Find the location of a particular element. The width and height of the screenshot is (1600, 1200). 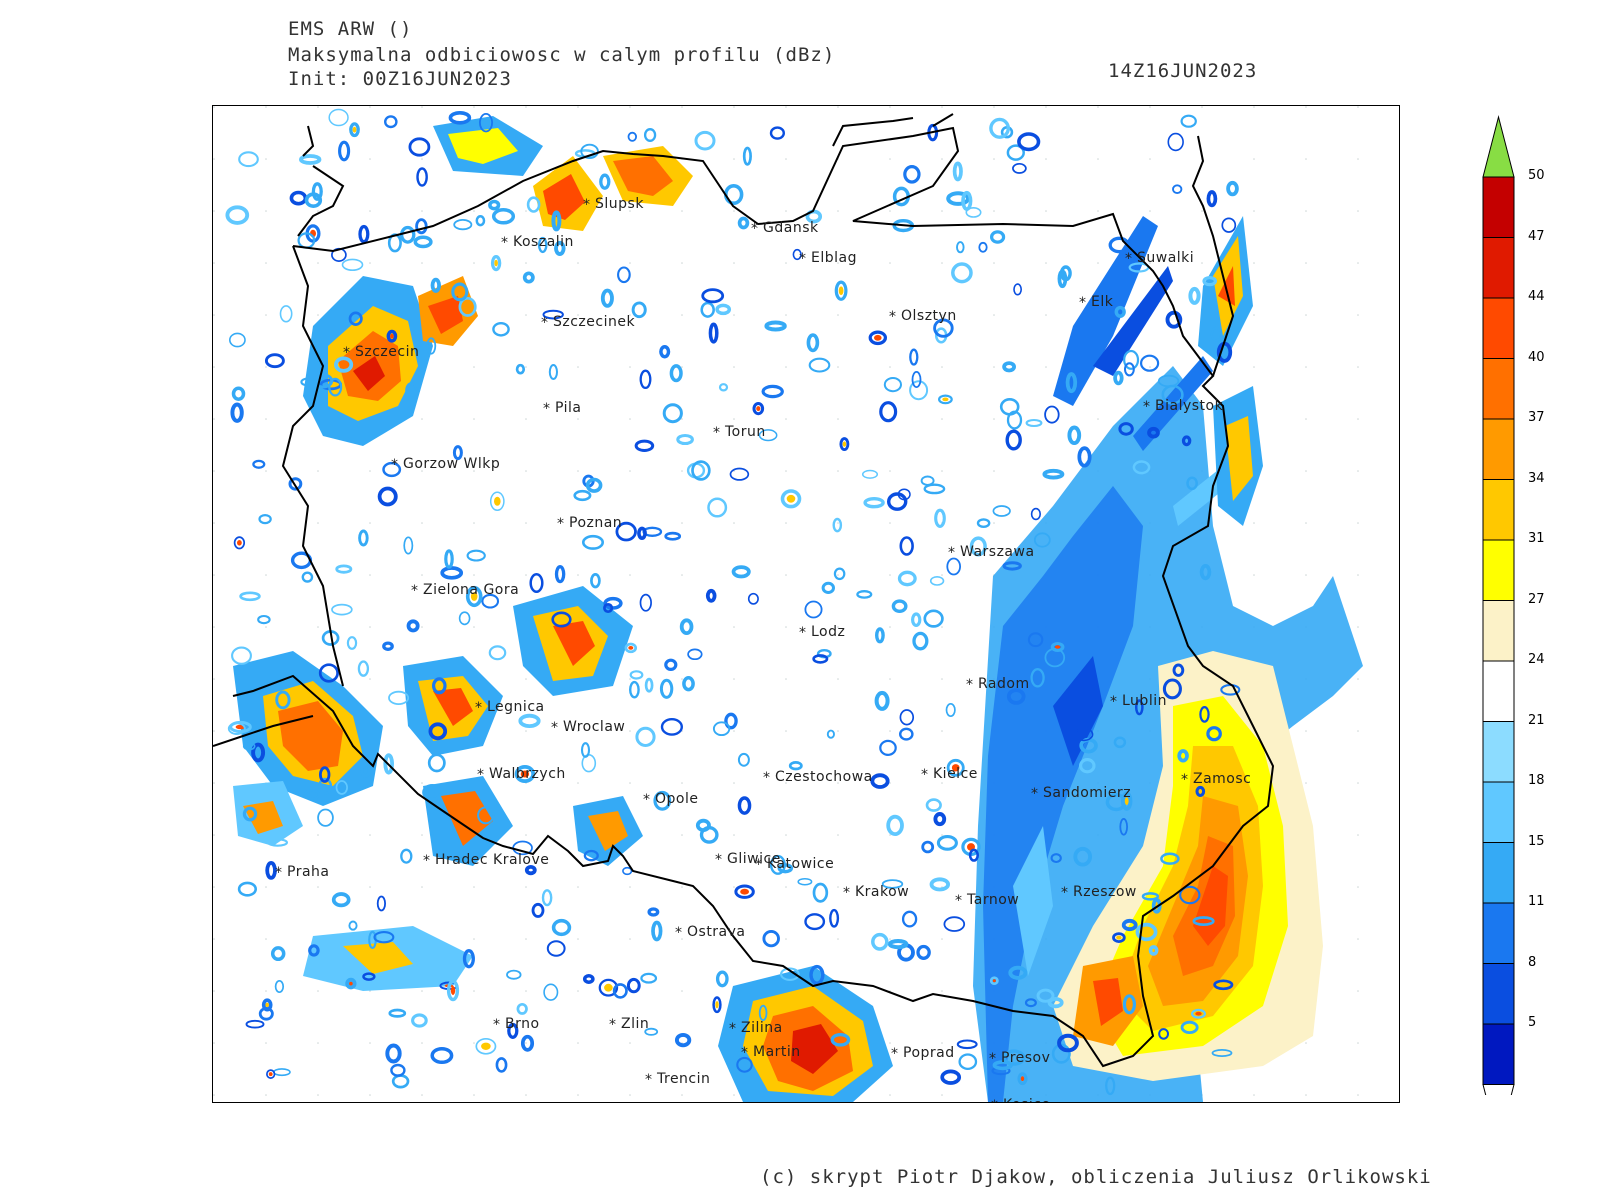

city-pila: * Pila is located at coordinates (562, 408).